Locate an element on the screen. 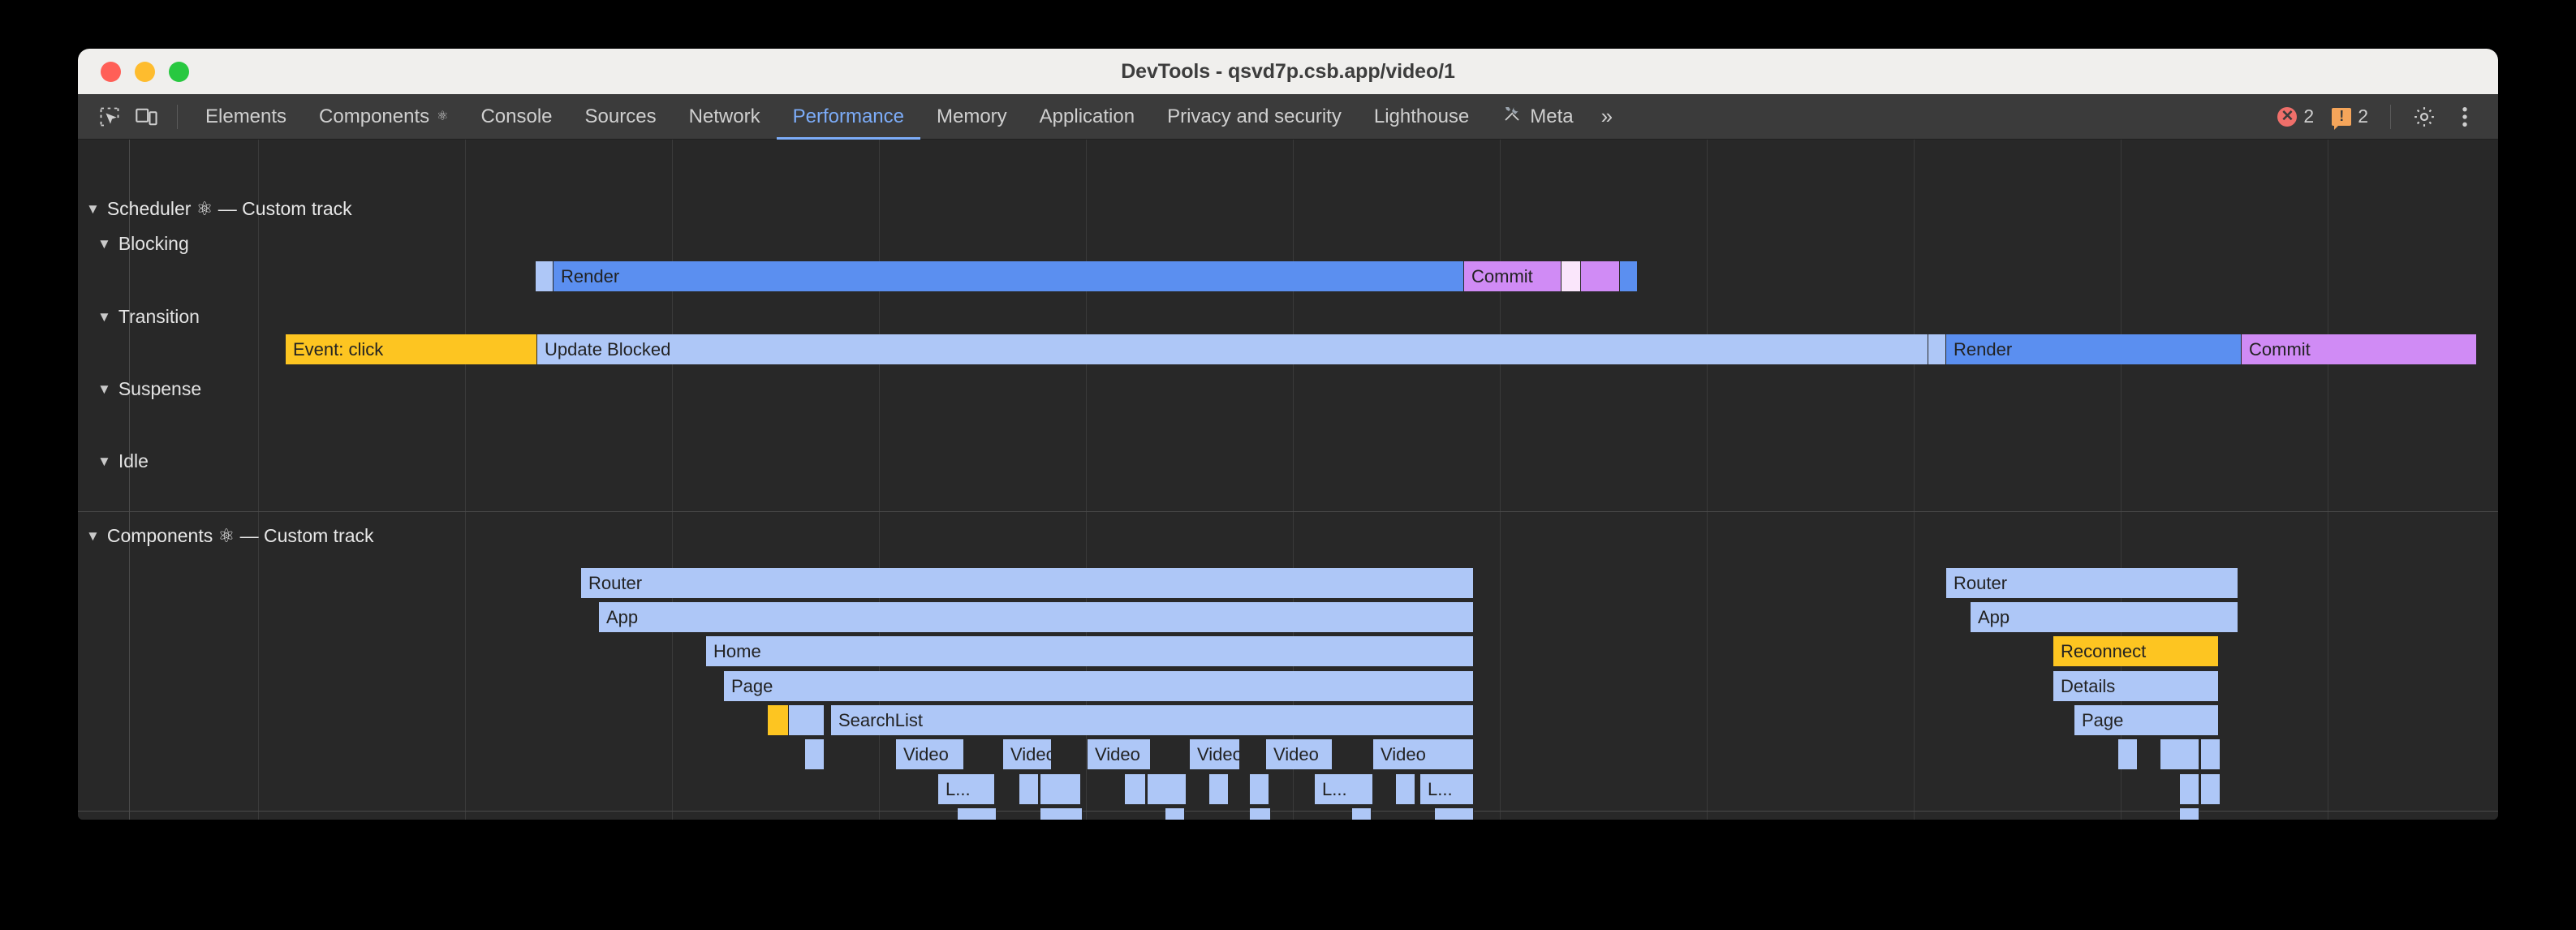  tab-elements: Elements is located at coordinates (246, 117).